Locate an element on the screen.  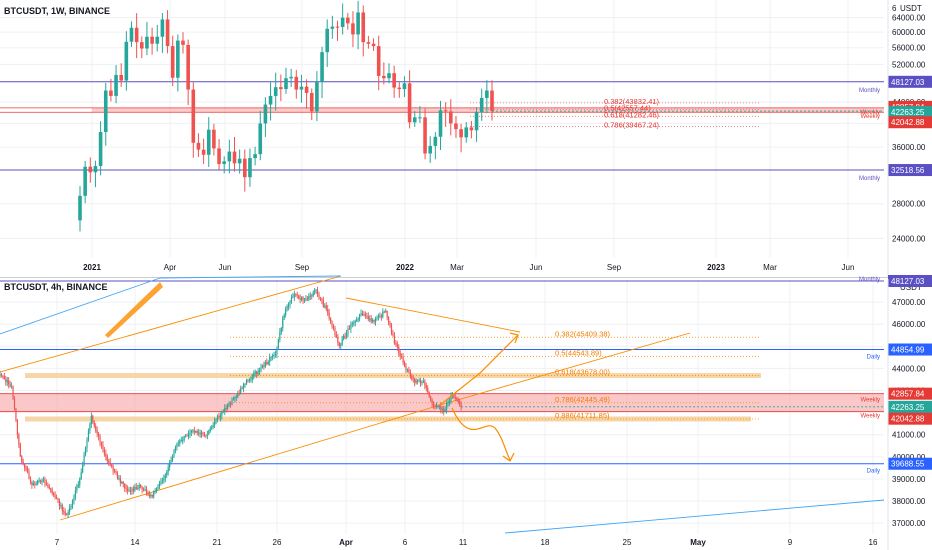
pane1-y-tick: 52000.00 is located at coordinates (909, 64).